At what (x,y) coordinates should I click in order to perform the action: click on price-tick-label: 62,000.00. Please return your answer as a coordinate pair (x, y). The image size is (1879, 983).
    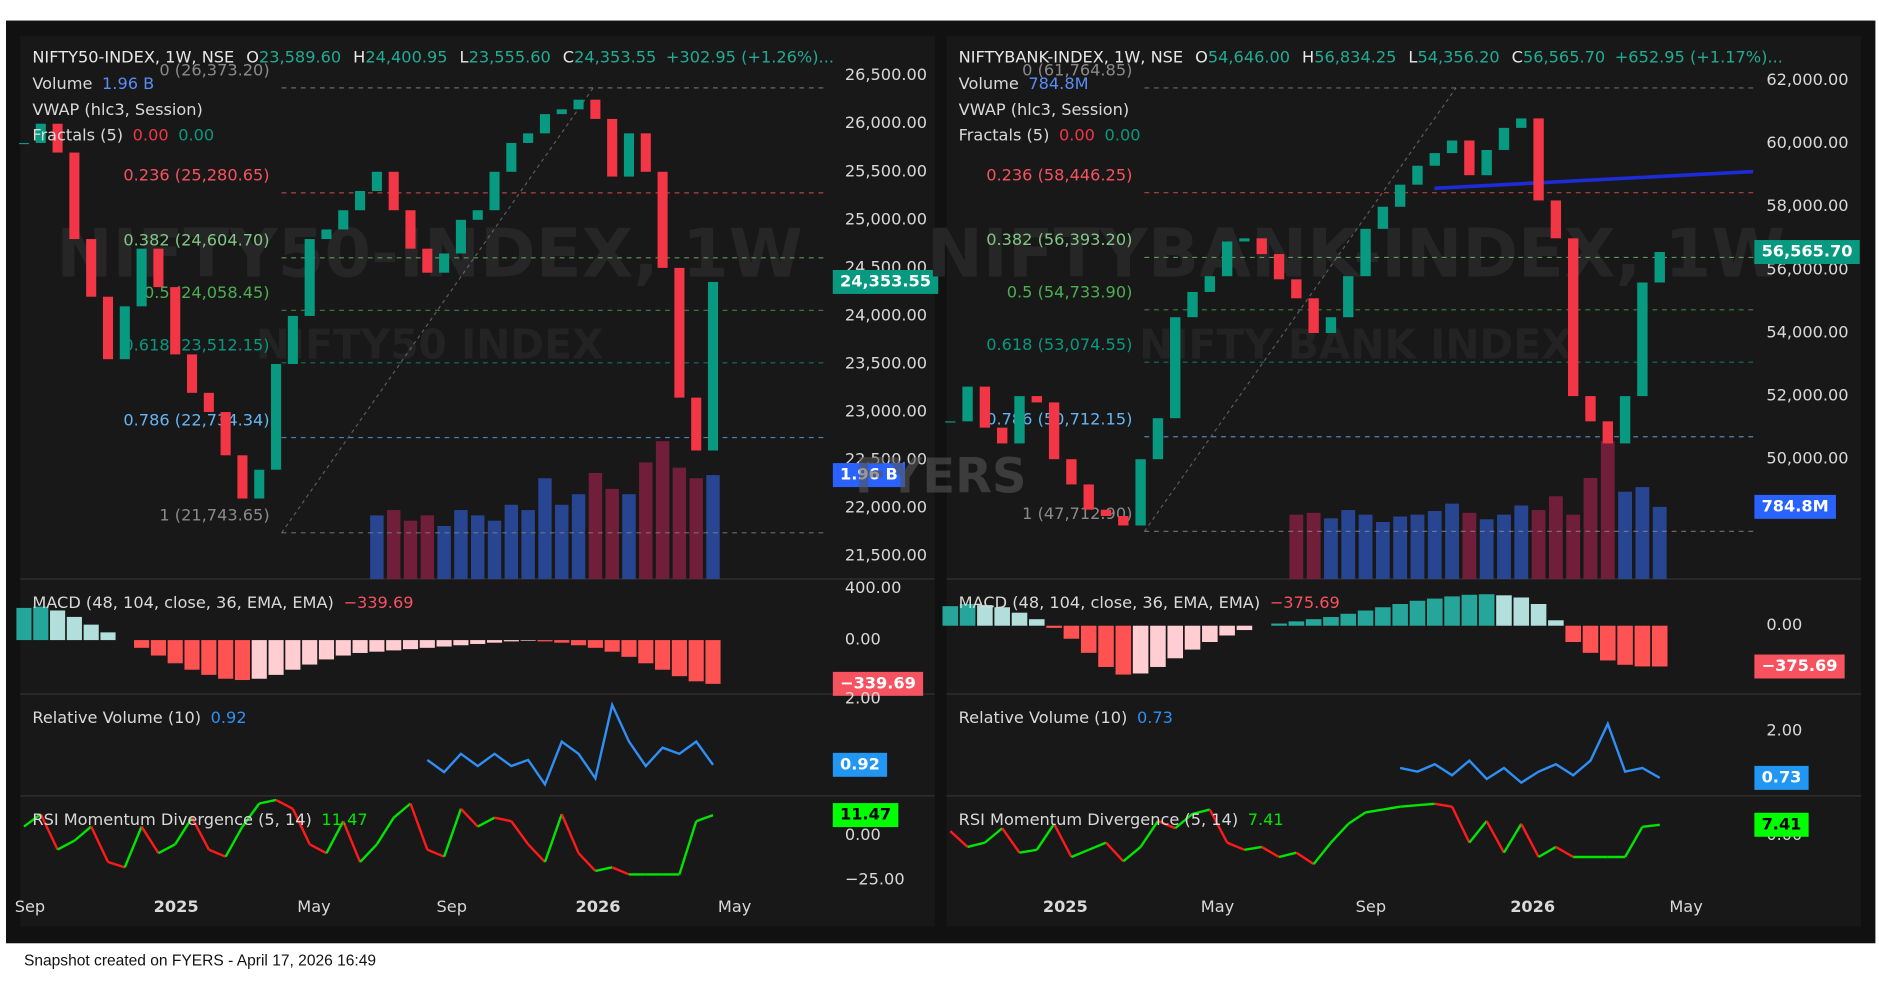
    Looking at the image, I should click on (1807, 79).